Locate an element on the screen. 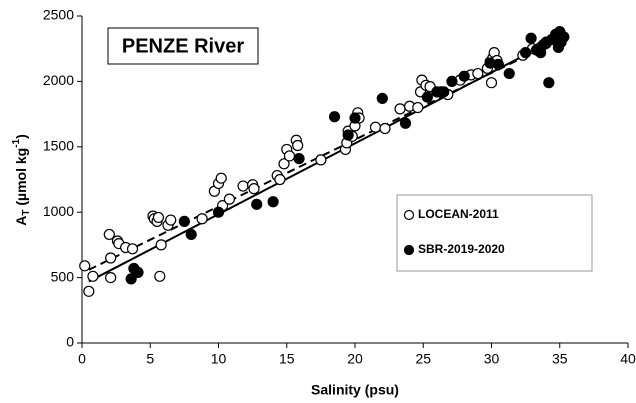  legend-label: LOCEAN-2011 is located at coordinates (458, 214).